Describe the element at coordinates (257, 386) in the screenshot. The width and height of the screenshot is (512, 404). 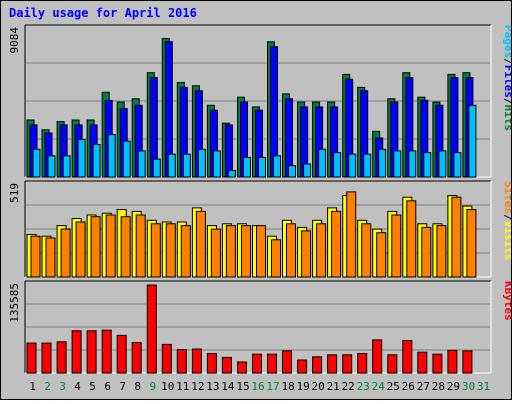
I see `day-label-16: 16` at that location.